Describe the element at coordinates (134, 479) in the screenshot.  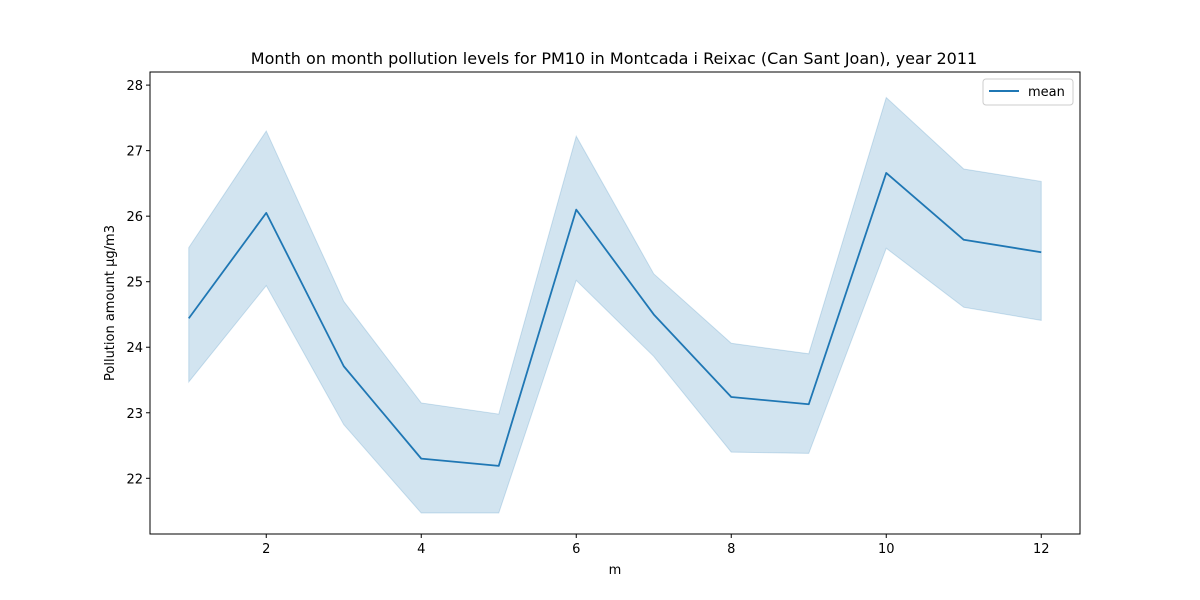
I see `y-tick-label-22: 22` at that location.